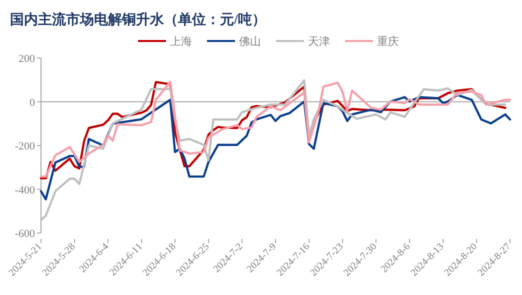 Image resolution: width=522 pixels, height=295 pixels. What do you see at coordinates (24, 146) in the screenshot?
I see `ytick: -200` at bounding box center [24, 146].